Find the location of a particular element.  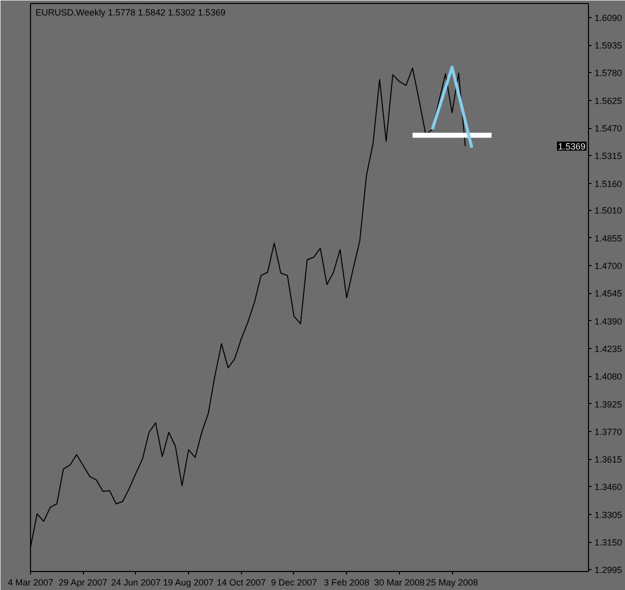

y-tick-label: 1.5010 is located at coordinates (608, 211).